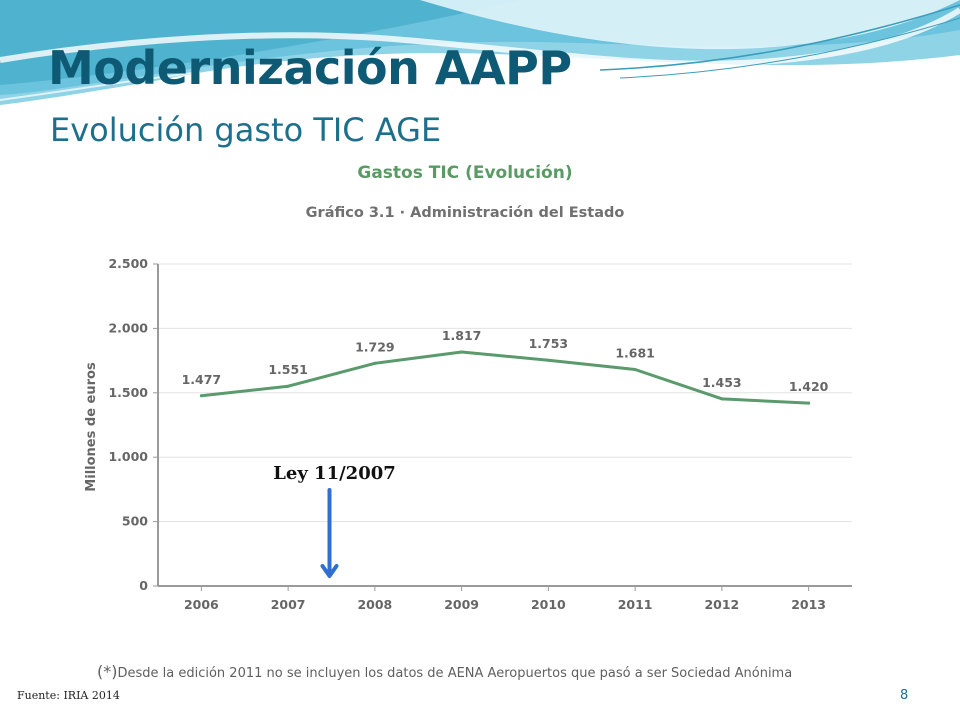  I want to click on y-tick-label: 0, so click(143, 585).